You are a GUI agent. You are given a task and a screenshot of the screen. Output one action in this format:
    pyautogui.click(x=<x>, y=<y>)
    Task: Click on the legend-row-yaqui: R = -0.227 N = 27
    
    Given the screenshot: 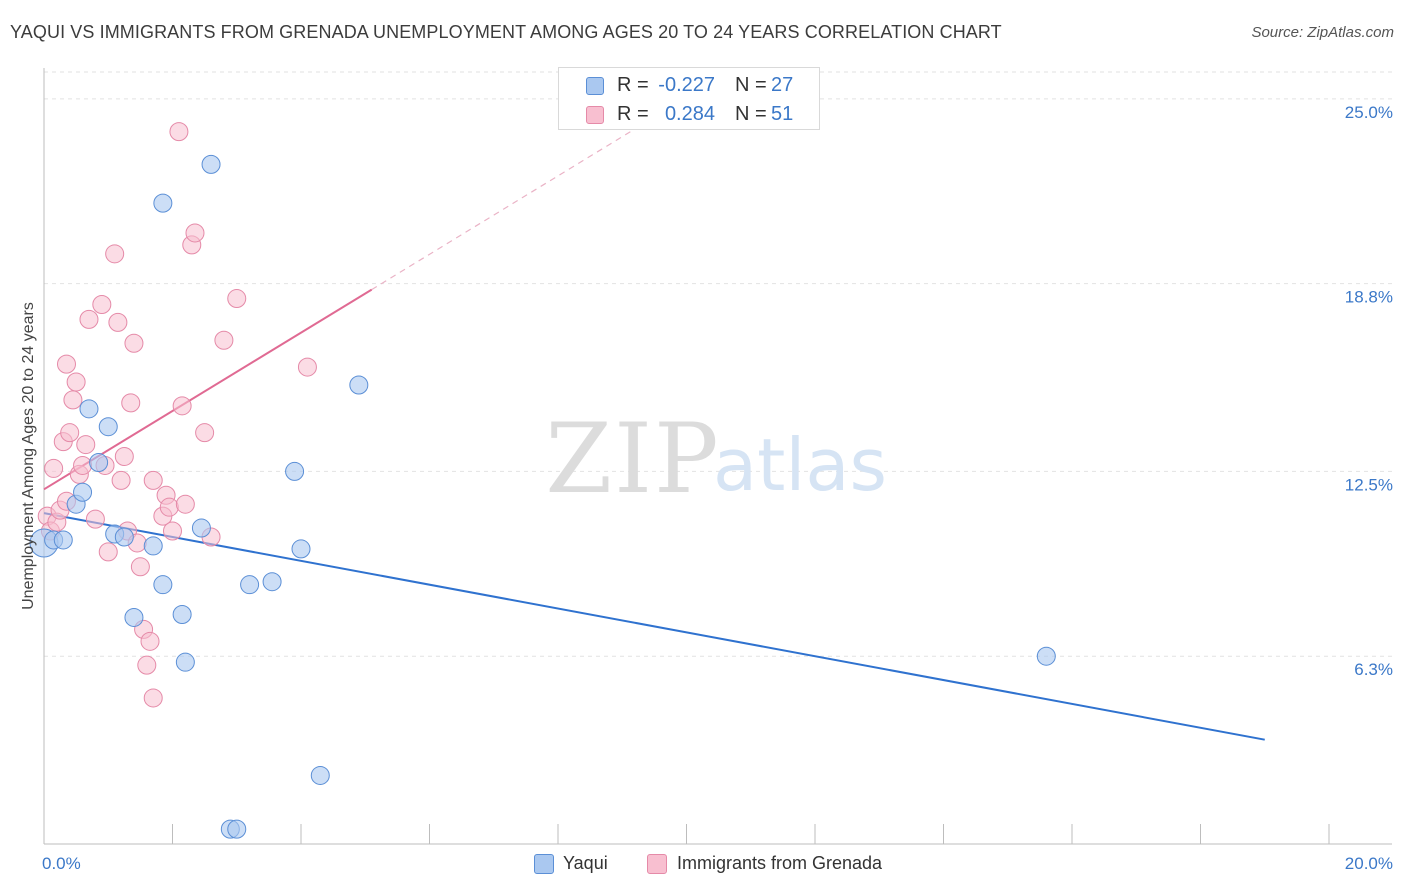 What is the action you would take?
    pyautogui.click(x=689, y=86)
    